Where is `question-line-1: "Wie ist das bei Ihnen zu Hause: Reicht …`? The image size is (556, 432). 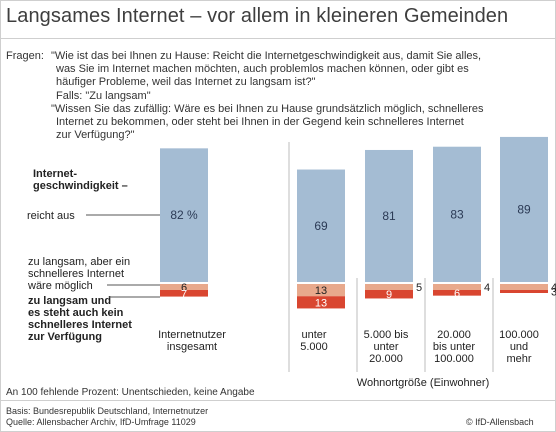
question-line-1: "Wie ist das bei Ihnen zu Hause: Reicht … is located at coordinates (266, 56).